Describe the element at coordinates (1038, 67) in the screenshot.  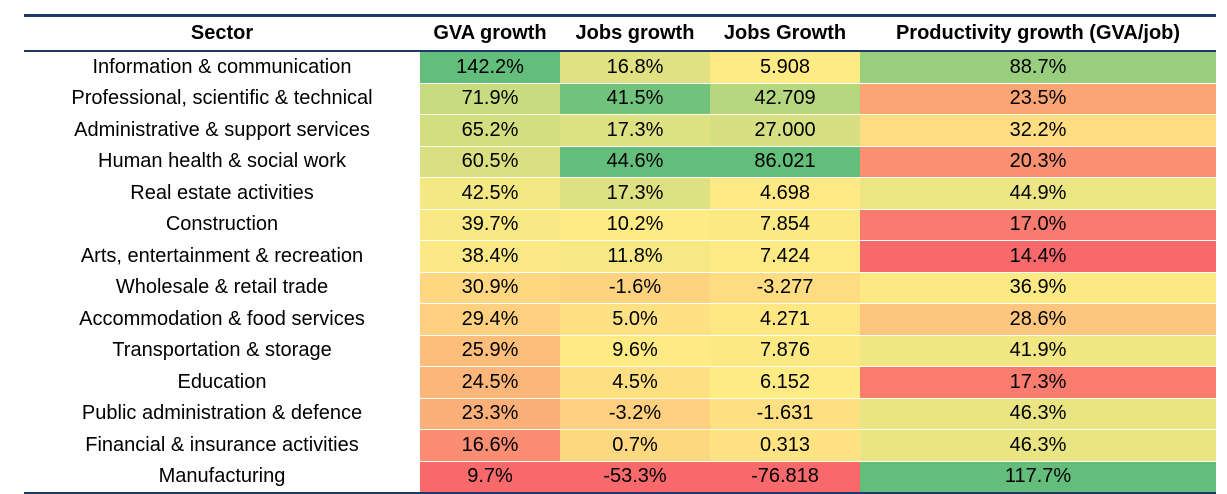
I see `productivity-growth-cell: 88.7%` at that location.